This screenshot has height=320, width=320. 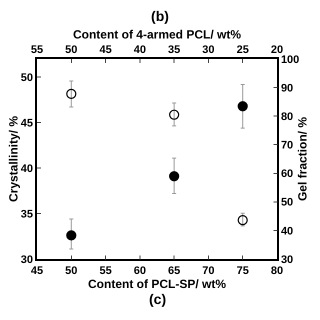 What do you see at coordinates (157, 299) in the screenshot?
I see `text: (c)` at bounding box center [157, 299].